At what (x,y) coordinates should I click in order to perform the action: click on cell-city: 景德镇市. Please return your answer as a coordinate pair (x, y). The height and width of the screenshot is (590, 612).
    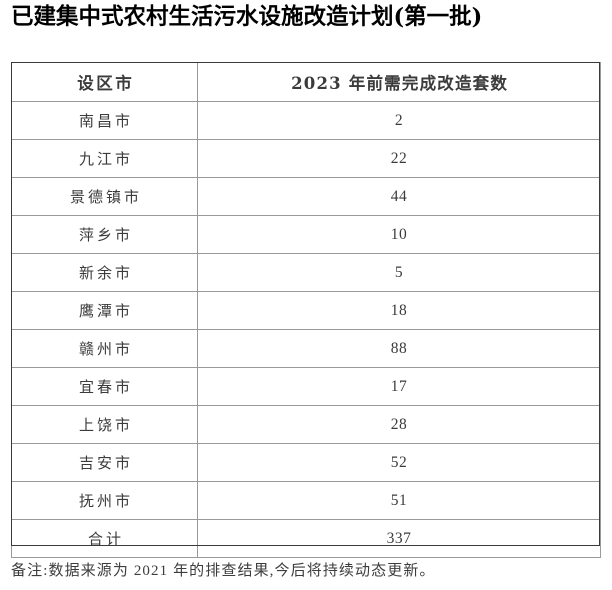
    Looking at the image, I should click on (104, 196).